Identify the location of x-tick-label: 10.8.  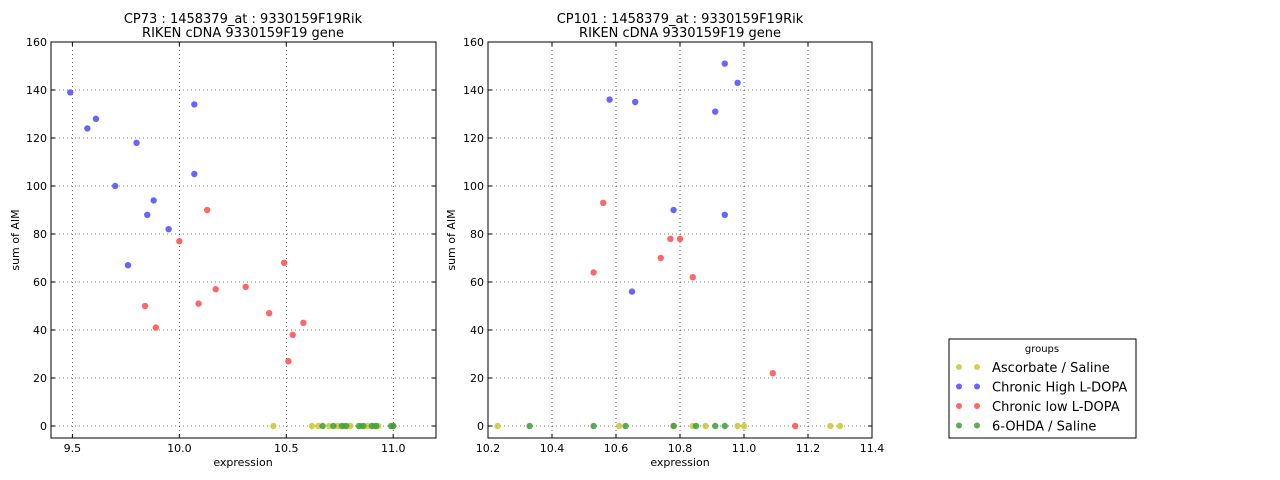
(680, 448).